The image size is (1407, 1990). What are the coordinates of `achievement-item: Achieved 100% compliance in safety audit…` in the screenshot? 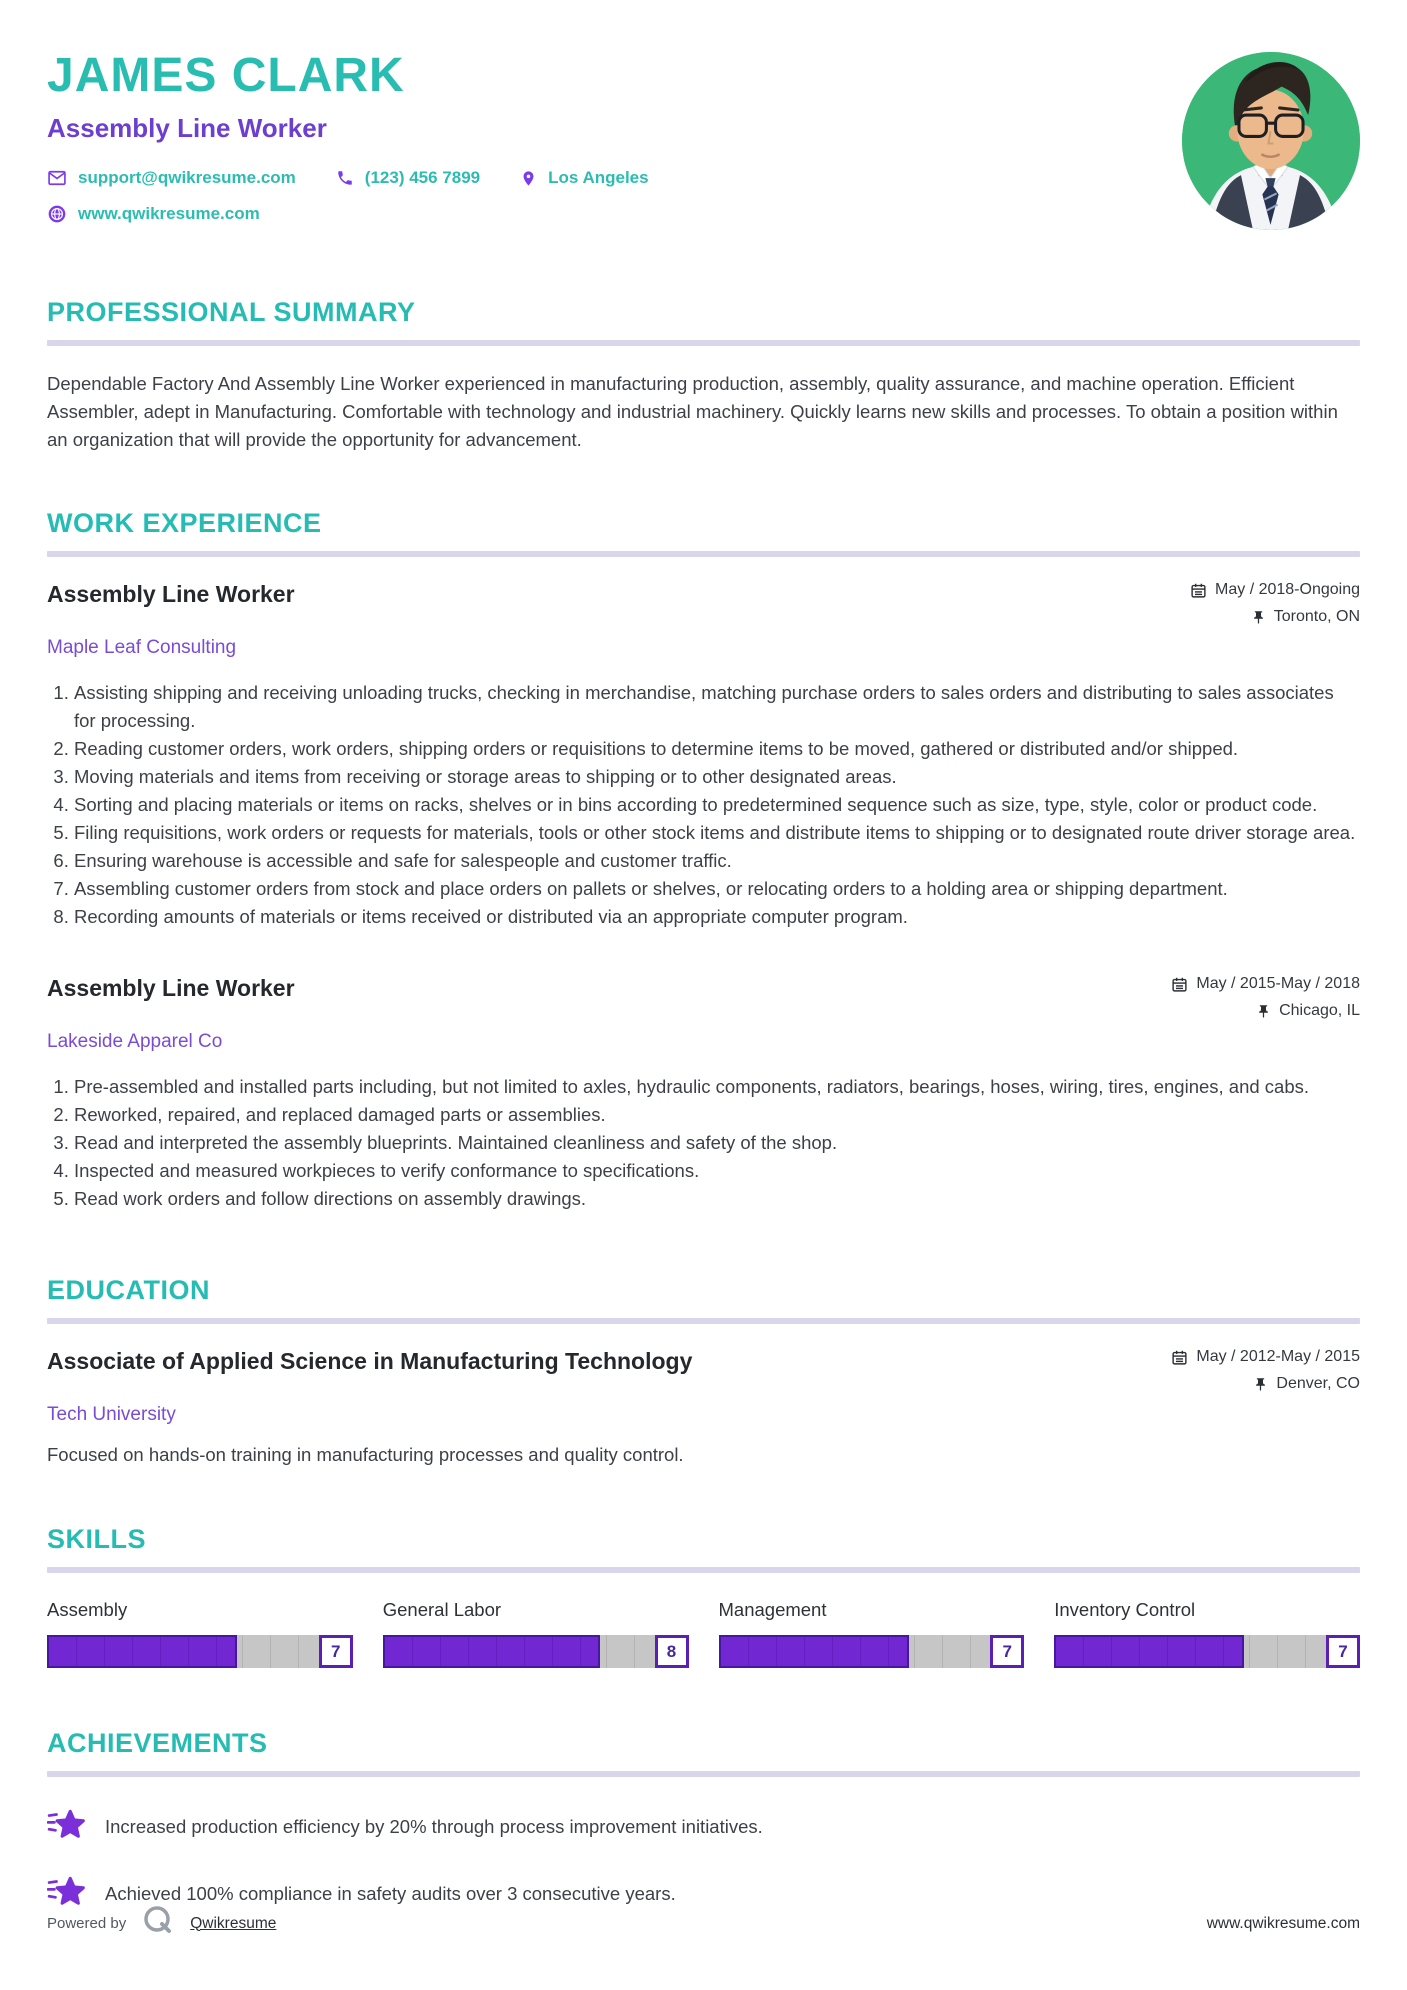 It's located at (703, 1893).